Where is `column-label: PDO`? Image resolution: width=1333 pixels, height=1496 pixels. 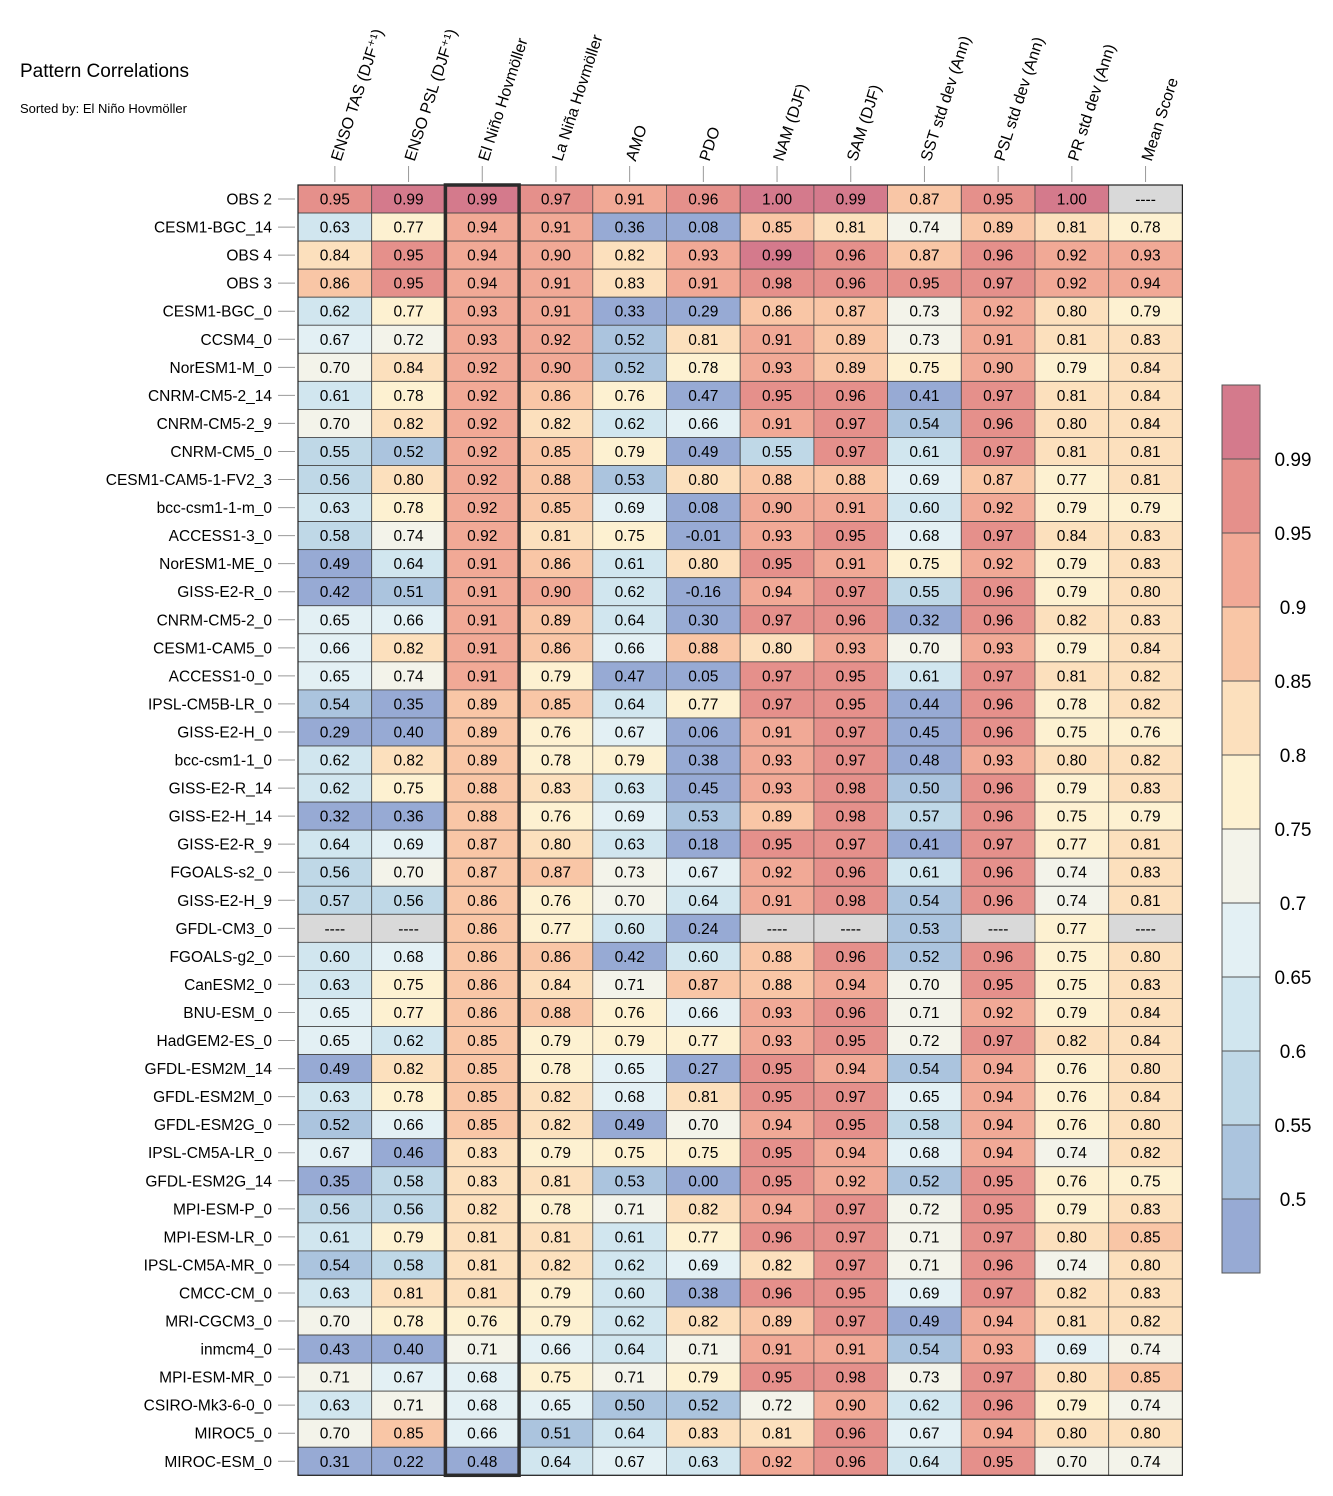
column-label: PDO is located at coordinates (710, 144).